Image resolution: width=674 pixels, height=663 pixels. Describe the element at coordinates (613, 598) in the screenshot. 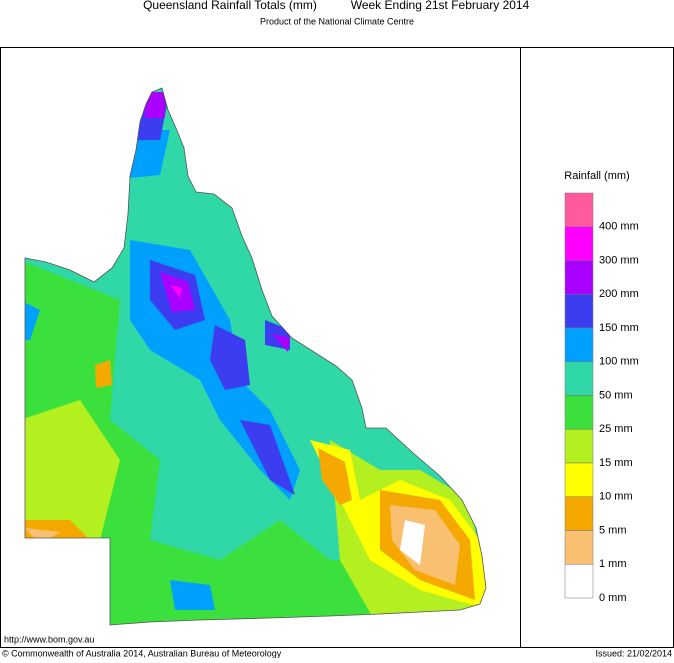

I see `legend-label: 0 mm` at that location.